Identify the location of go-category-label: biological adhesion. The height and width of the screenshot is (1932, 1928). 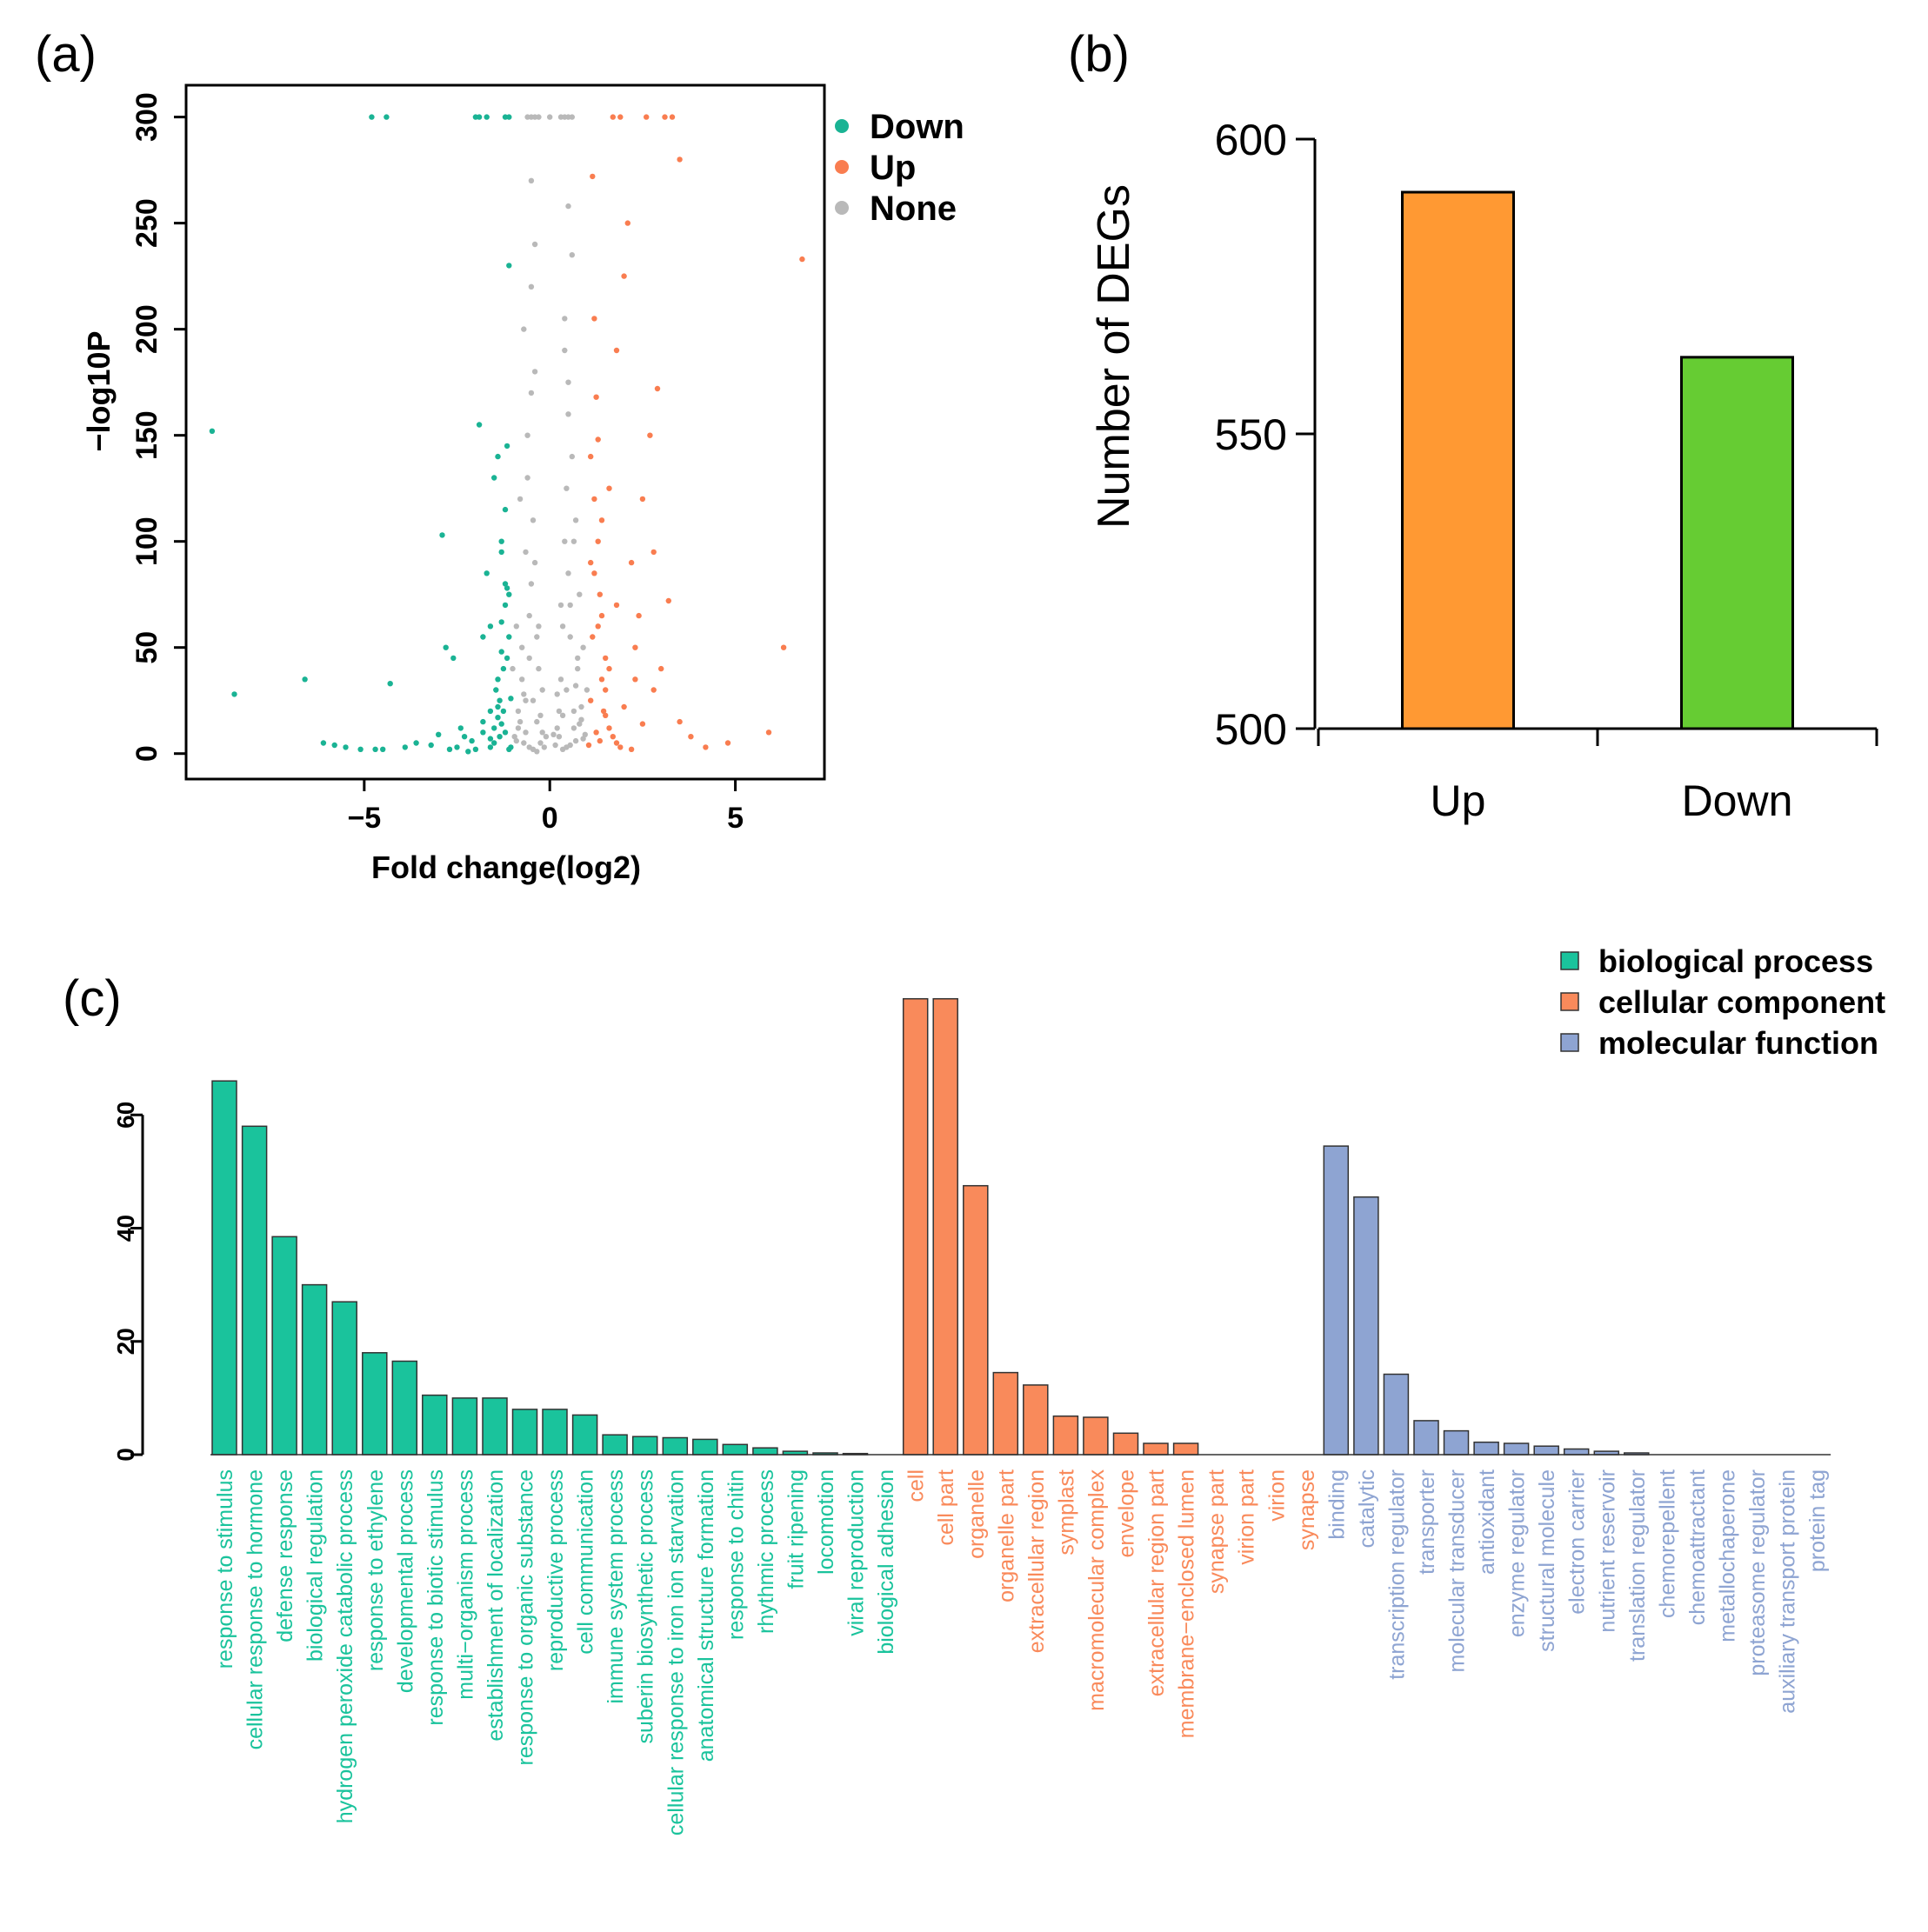
(886, 1562).